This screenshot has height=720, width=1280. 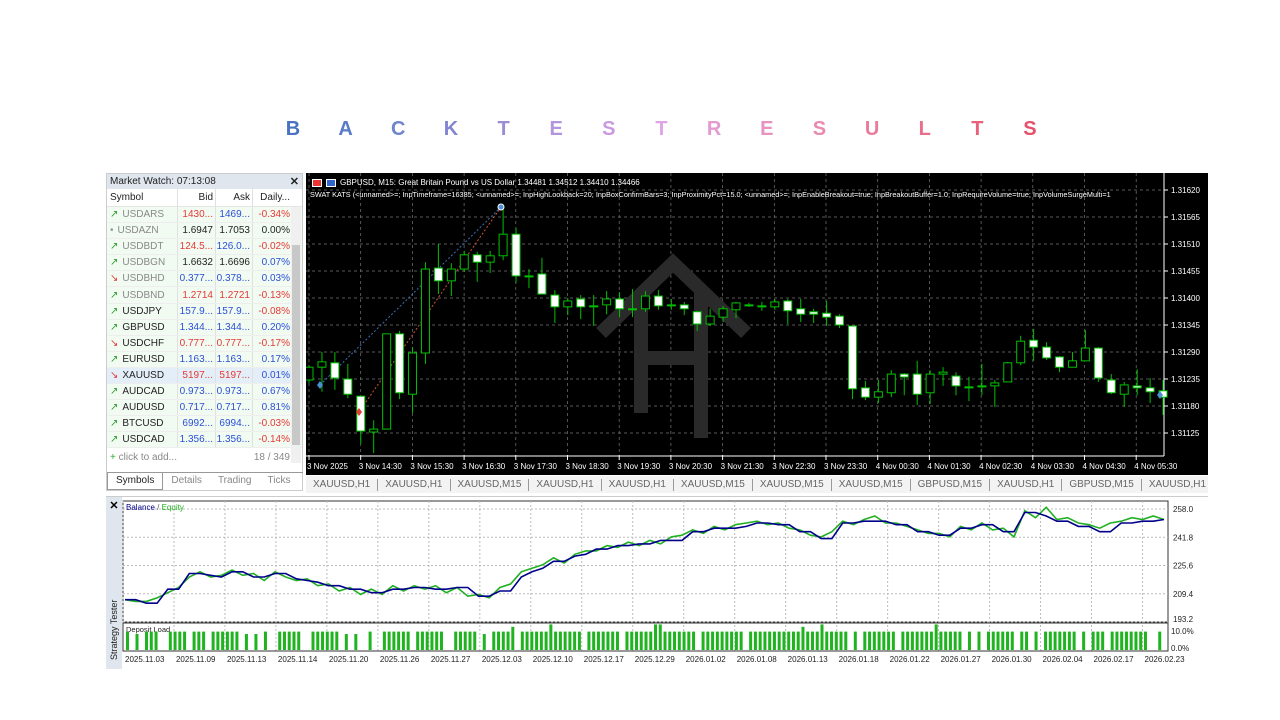 I want to click on symbol-row: ↗ USDBGN 1.6632 1.6696 0.07%, so click(x=204, y=263).